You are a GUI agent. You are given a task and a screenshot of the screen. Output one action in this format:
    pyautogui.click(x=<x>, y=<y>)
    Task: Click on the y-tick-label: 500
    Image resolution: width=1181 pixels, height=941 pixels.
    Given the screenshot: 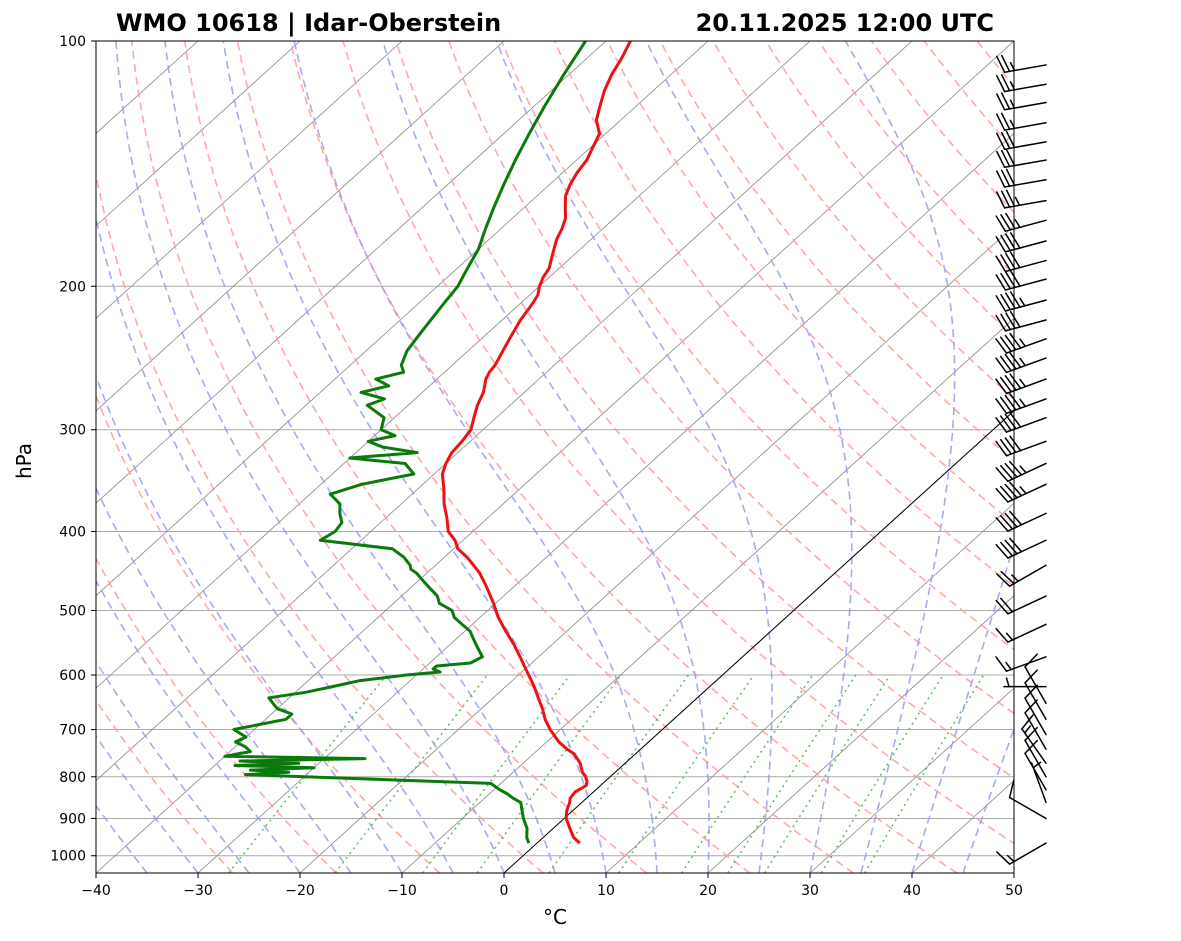 What is the action you would take?
    pyautogui.click(x=72, y=612)
    